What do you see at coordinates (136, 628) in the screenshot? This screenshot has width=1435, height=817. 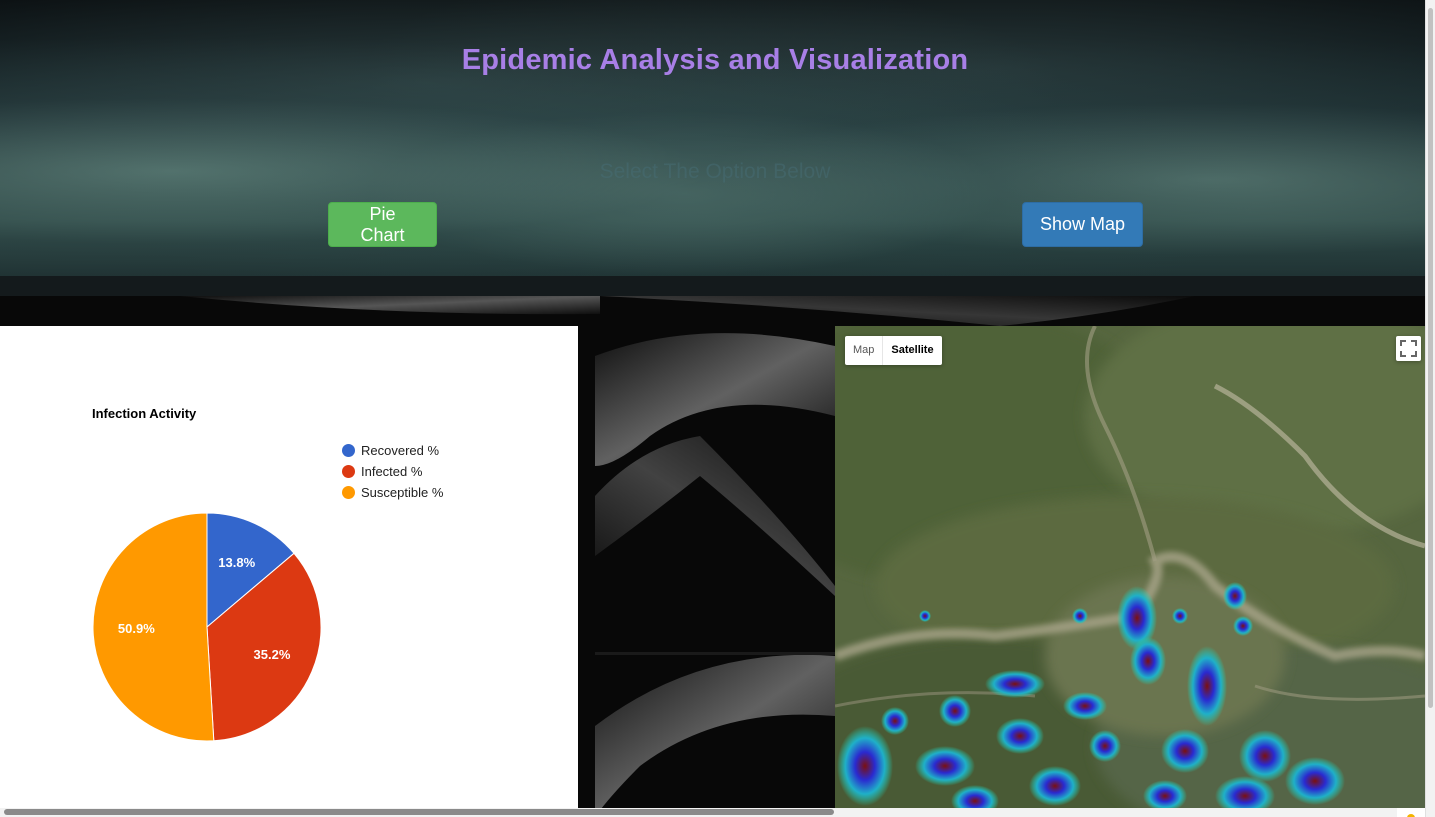 I see `pie-slice-label: 50.9%` at bounding box center [136, 628].